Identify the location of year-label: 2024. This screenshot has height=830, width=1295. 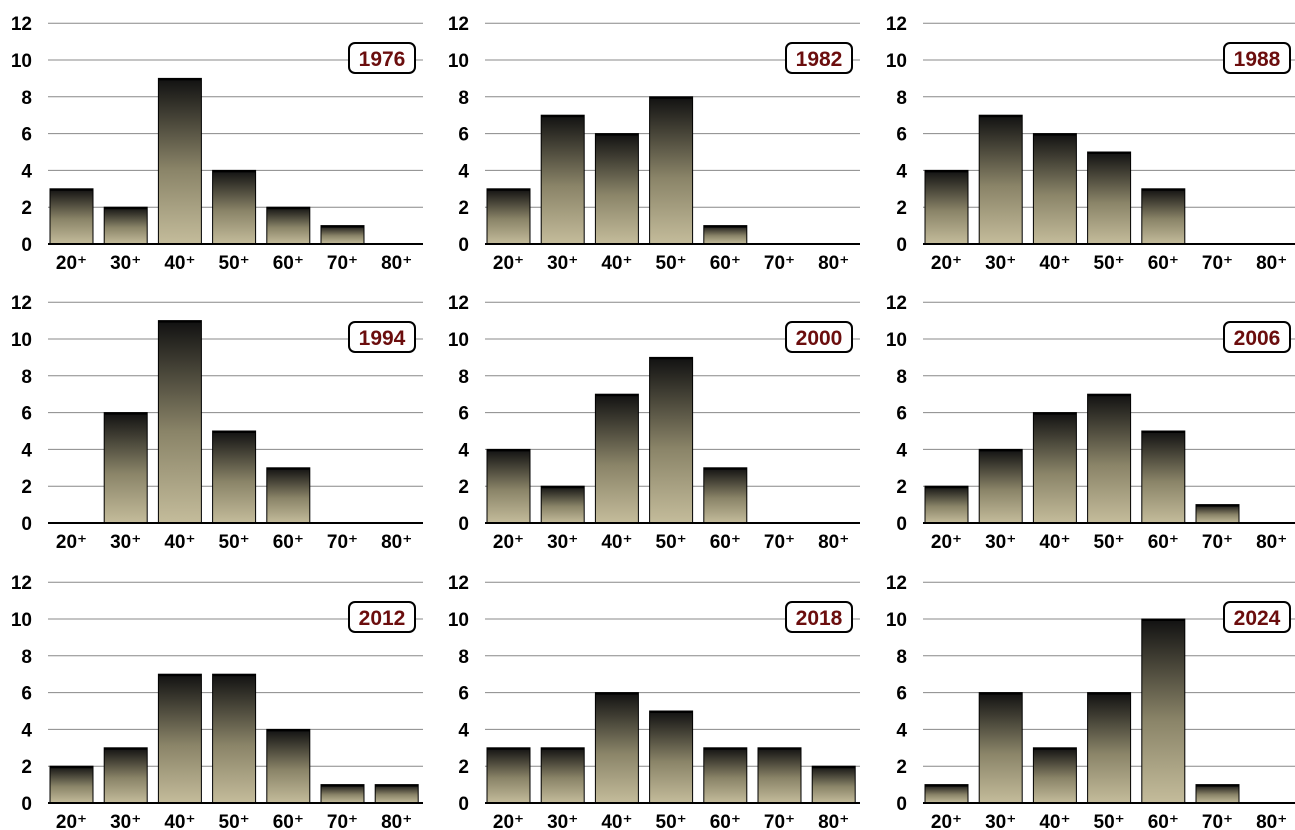
(1257, 618).